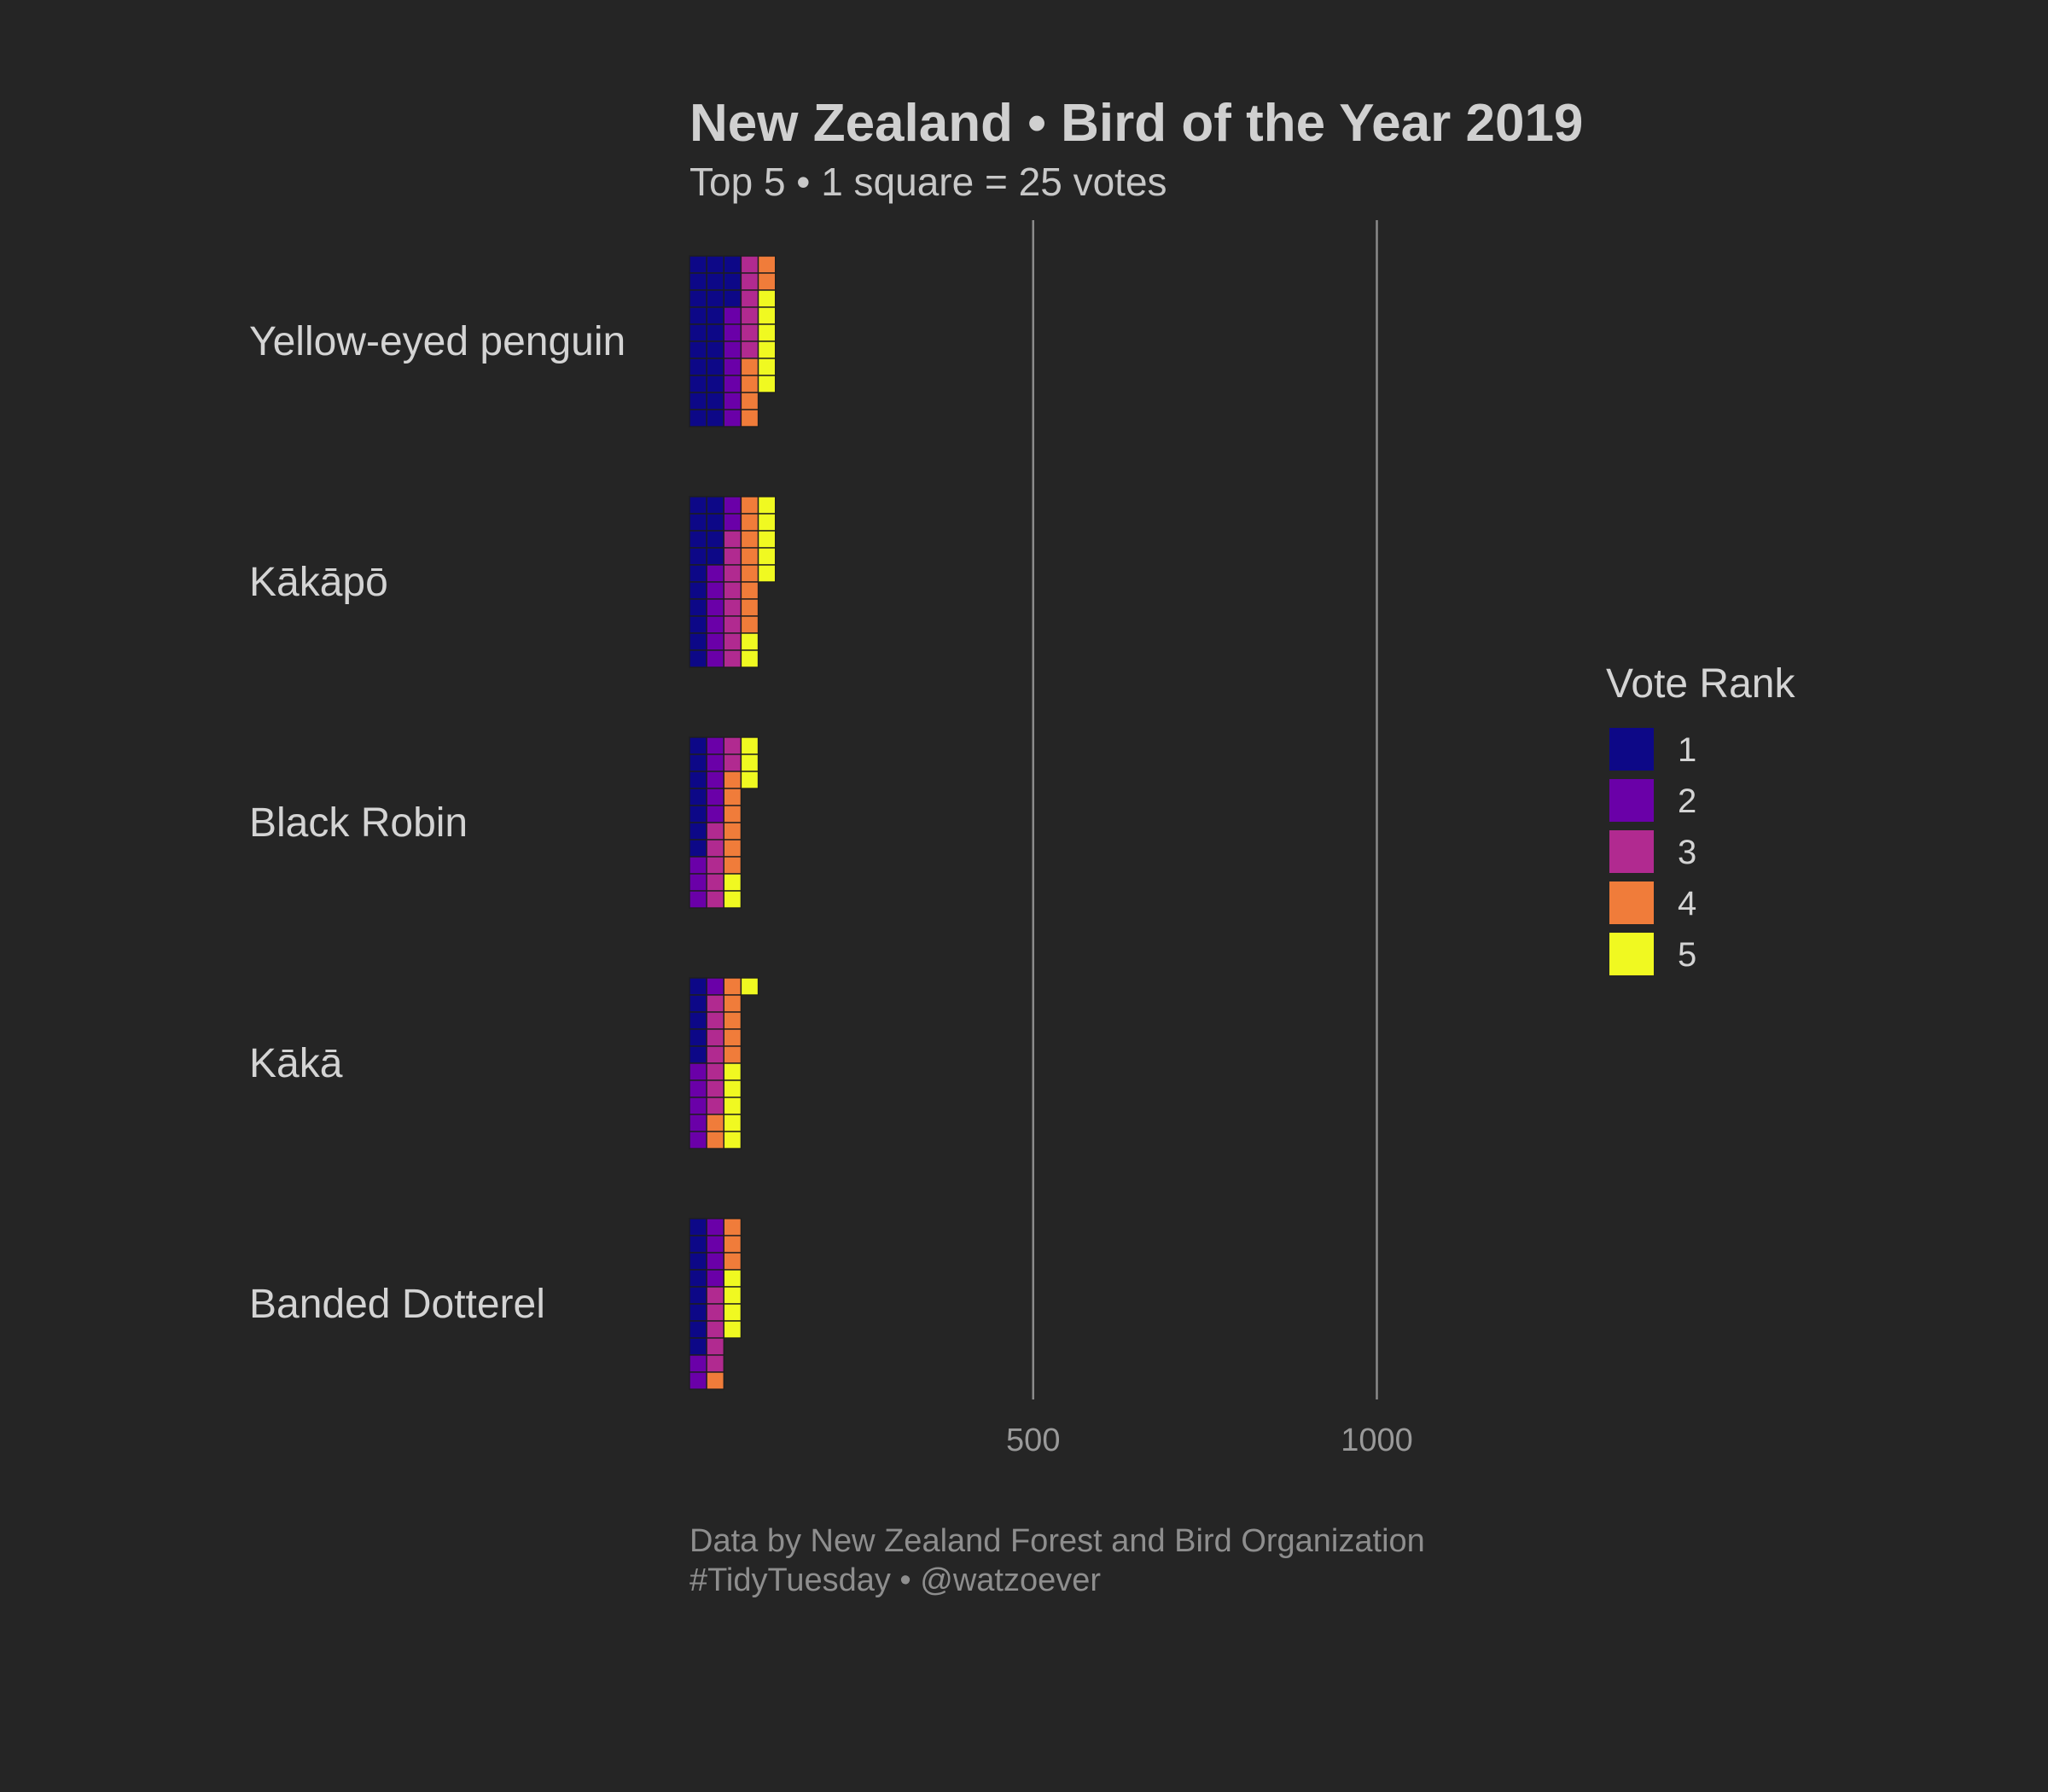 The image size is (2048, 1792). I want to click on legend: Vote Rank 1 2 3 4 5, so click(1700, 818).